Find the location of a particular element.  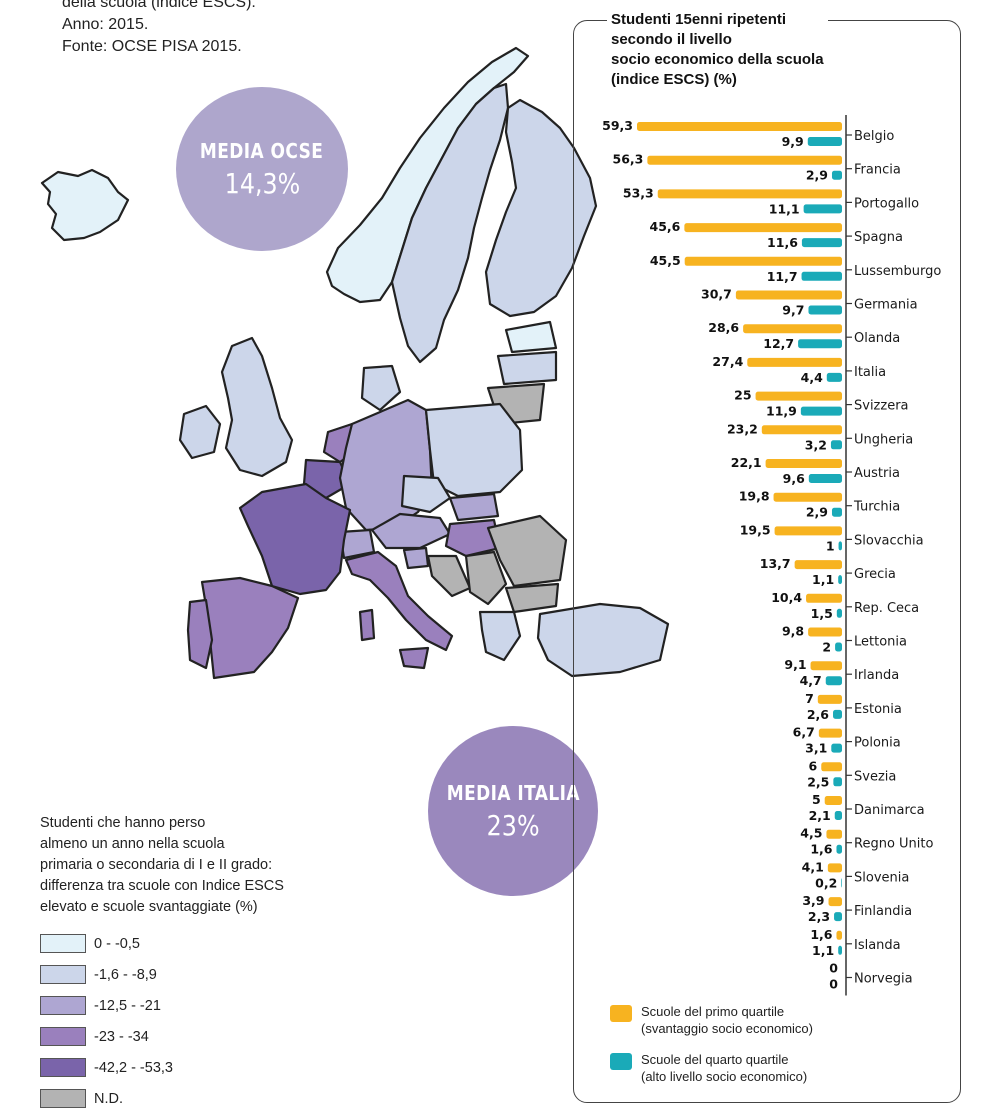

bubble-value: 23% is located at coordinates (513, 825).